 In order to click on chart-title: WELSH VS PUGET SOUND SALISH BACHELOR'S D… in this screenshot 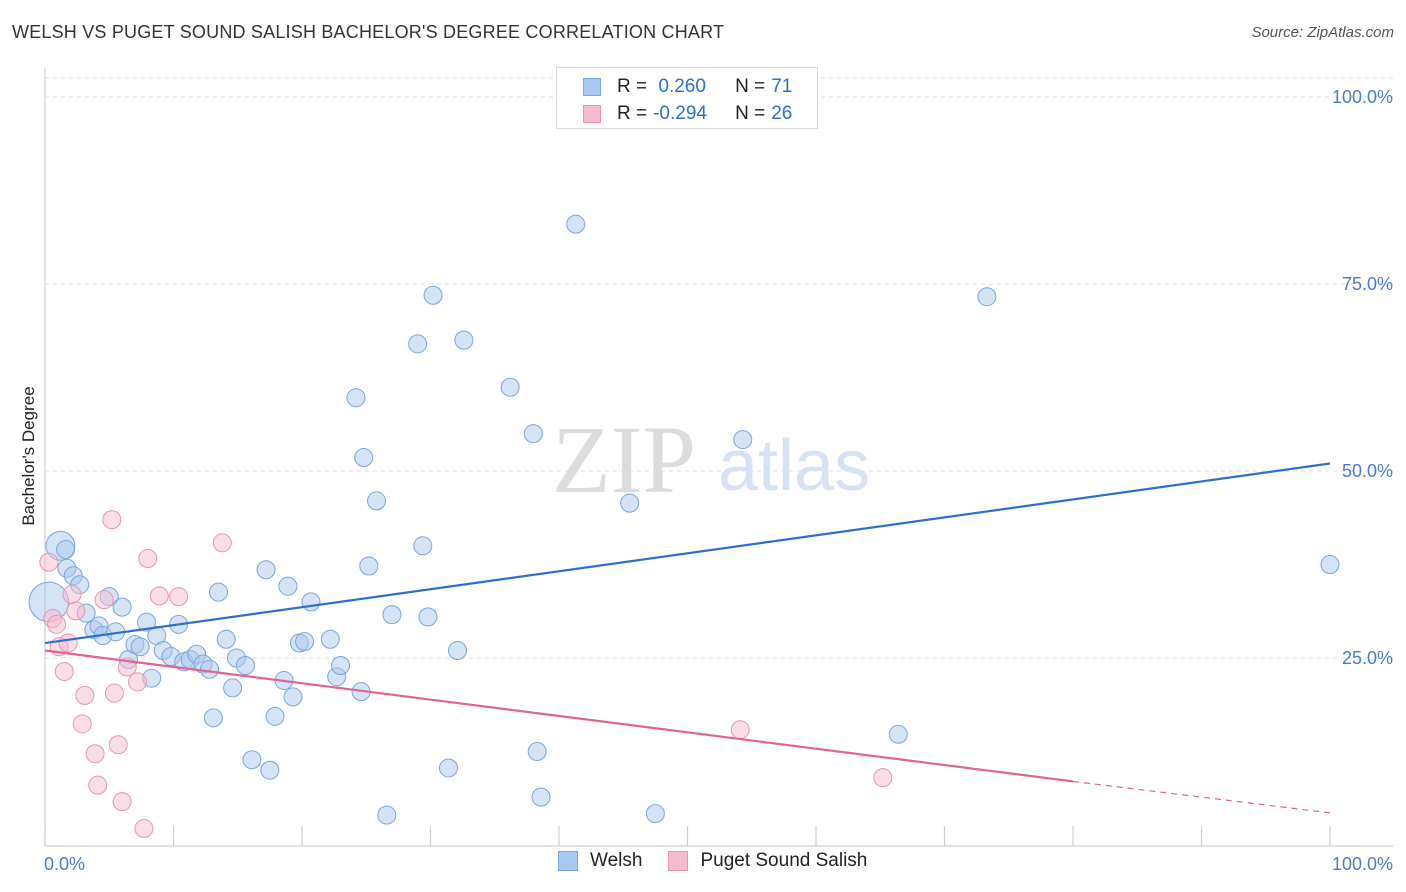, I will do `click(368, 32)`.